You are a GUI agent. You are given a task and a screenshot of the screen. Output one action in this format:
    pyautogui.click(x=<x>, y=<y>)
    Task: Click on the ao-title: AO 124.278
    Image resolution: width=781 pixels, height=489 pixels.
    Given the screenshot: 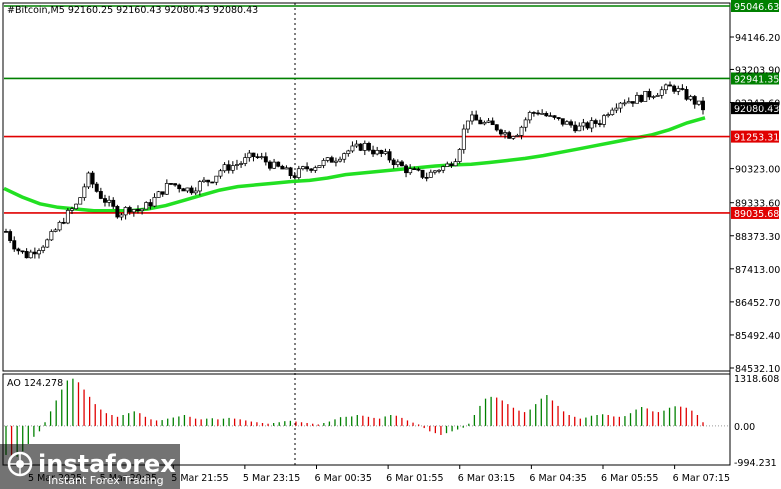 What is the action you would take?
    pyautogui.click(x=35, y=383)
    